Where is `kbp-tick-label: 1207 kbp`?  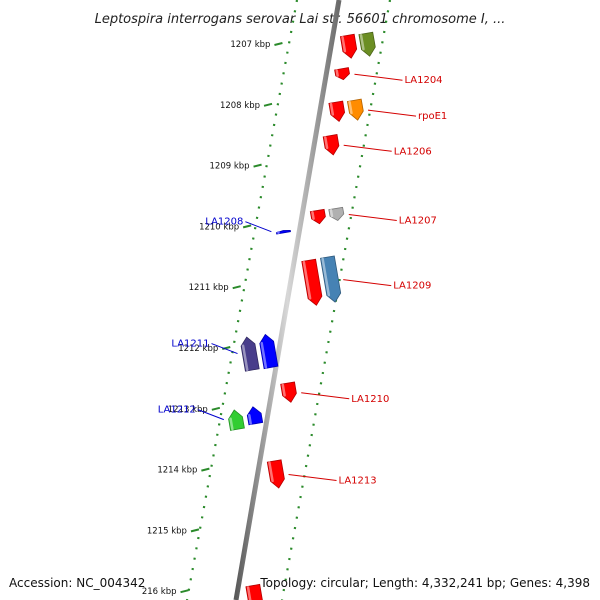
kbp-tick-label: 1207 kbp is located at coordinates (250, 45).